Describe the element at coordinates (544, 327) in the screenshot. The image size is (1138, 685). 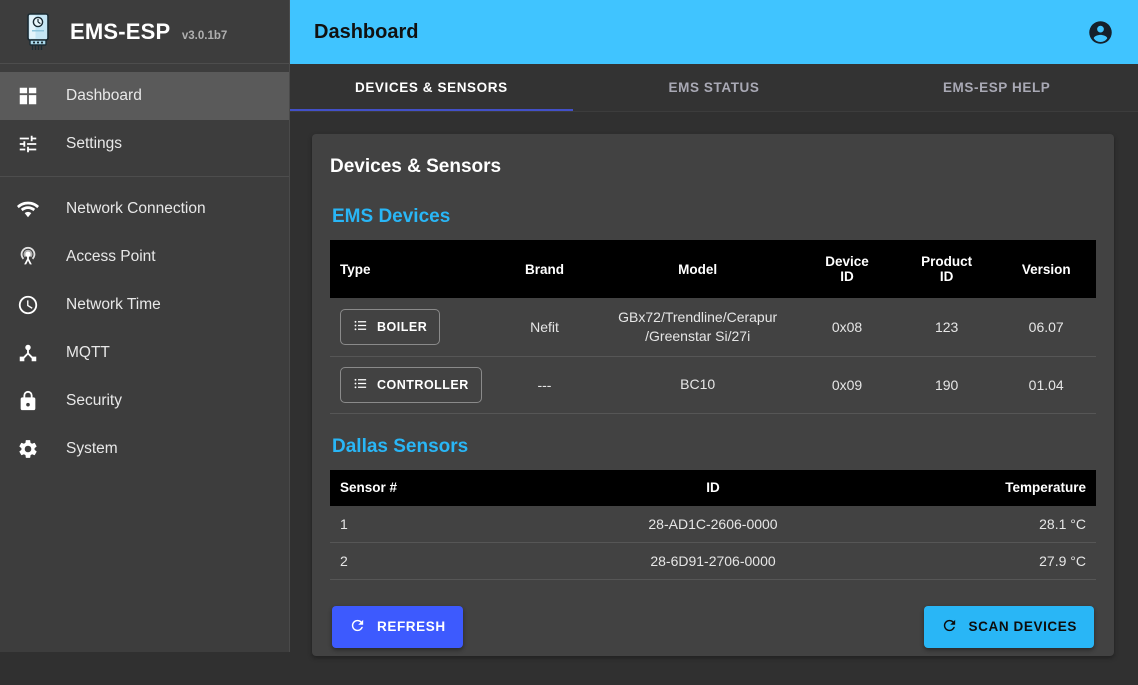
I see `device-brand-cell: Nefit` at that location.